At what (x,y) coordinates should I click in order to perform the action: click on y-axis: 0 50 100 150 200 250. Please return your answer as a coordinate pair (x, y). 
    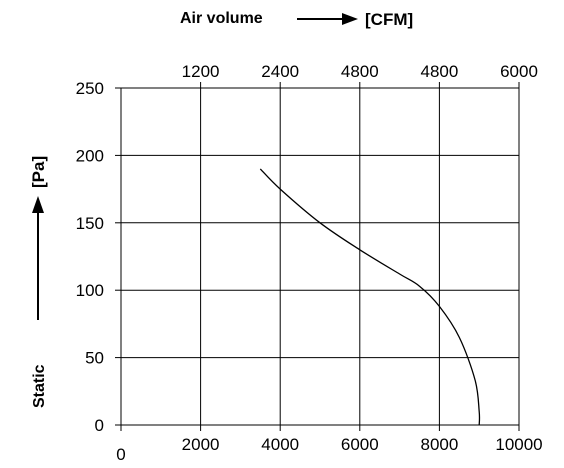
    Looking at the image, I should click on (98, 257).